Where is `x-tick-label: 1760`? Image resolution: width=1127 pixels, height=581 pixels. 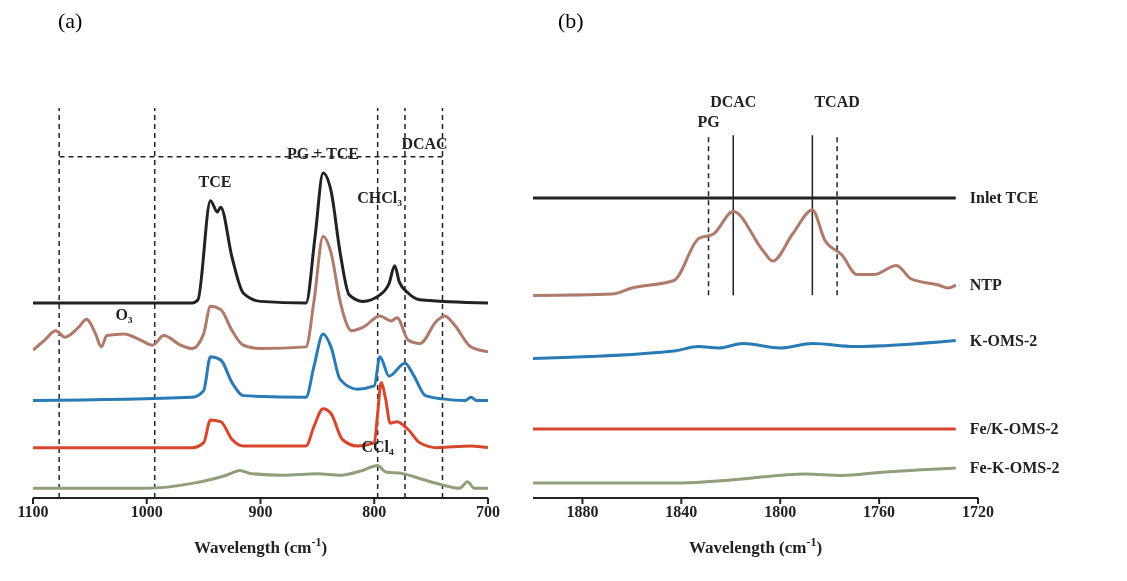
x-tick-label: 1760 is located at coordinates (879, 512).